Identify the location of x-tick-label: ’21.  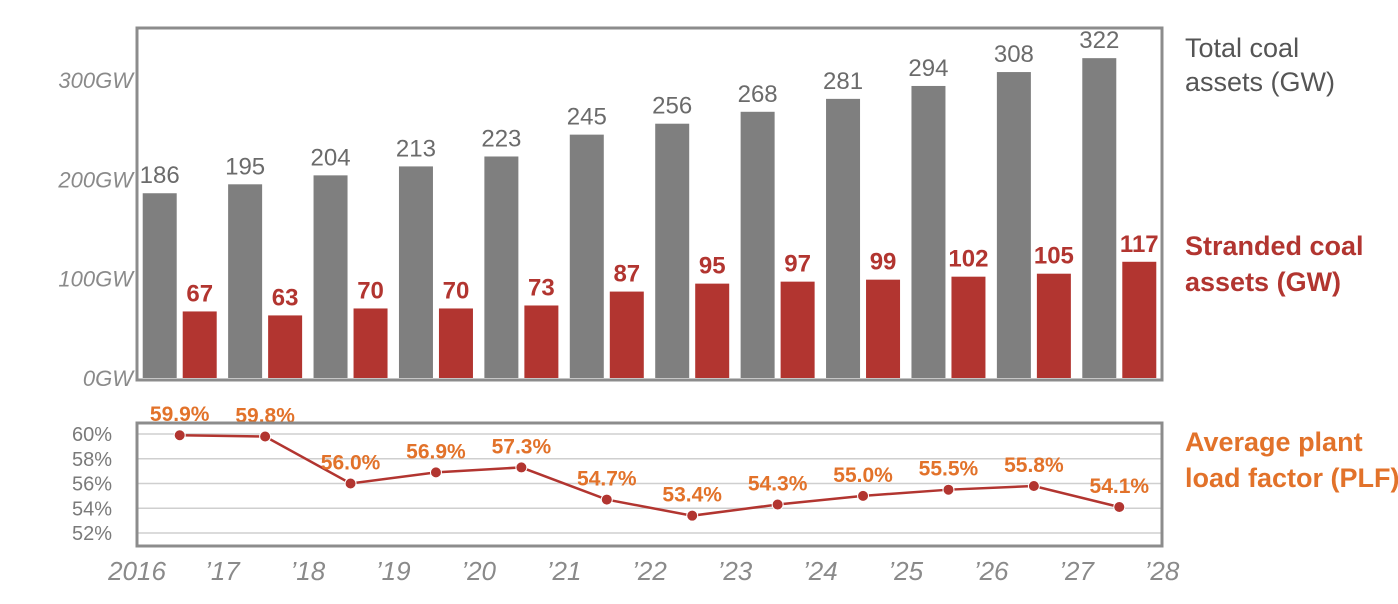
(564, 571).